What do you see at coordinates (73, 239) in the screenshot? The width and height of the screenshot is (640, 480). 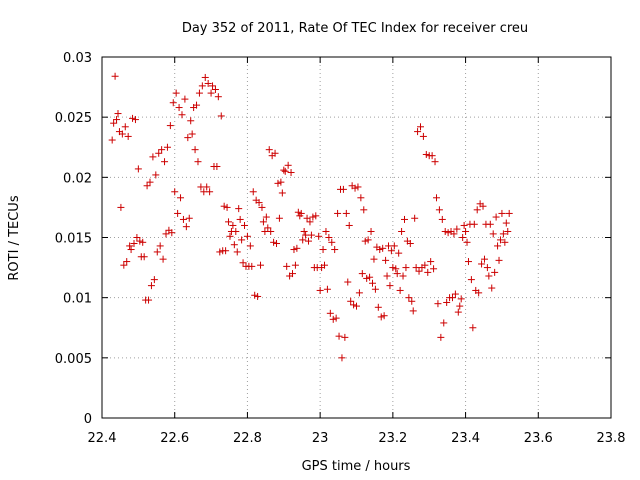 I see `y-tick-label: 0.015` at bounding box center [73, 239].